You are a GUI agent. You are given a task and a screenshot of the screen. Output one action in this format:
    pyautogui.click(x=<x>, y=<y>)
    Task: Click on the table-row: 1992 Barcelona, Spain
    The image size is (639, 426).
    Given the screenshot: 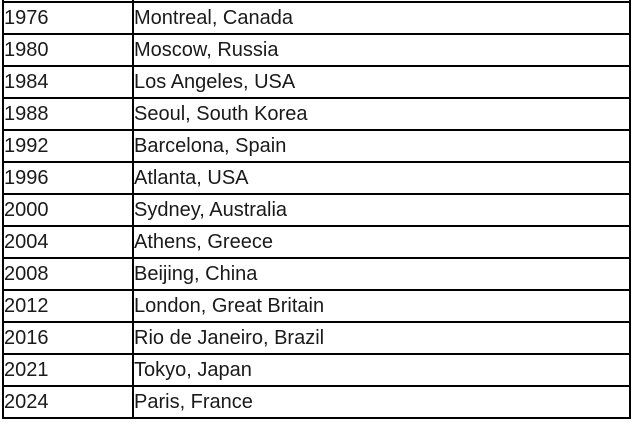 What is the action you would take?
    pyautogui.click(x=316, y=146)
    